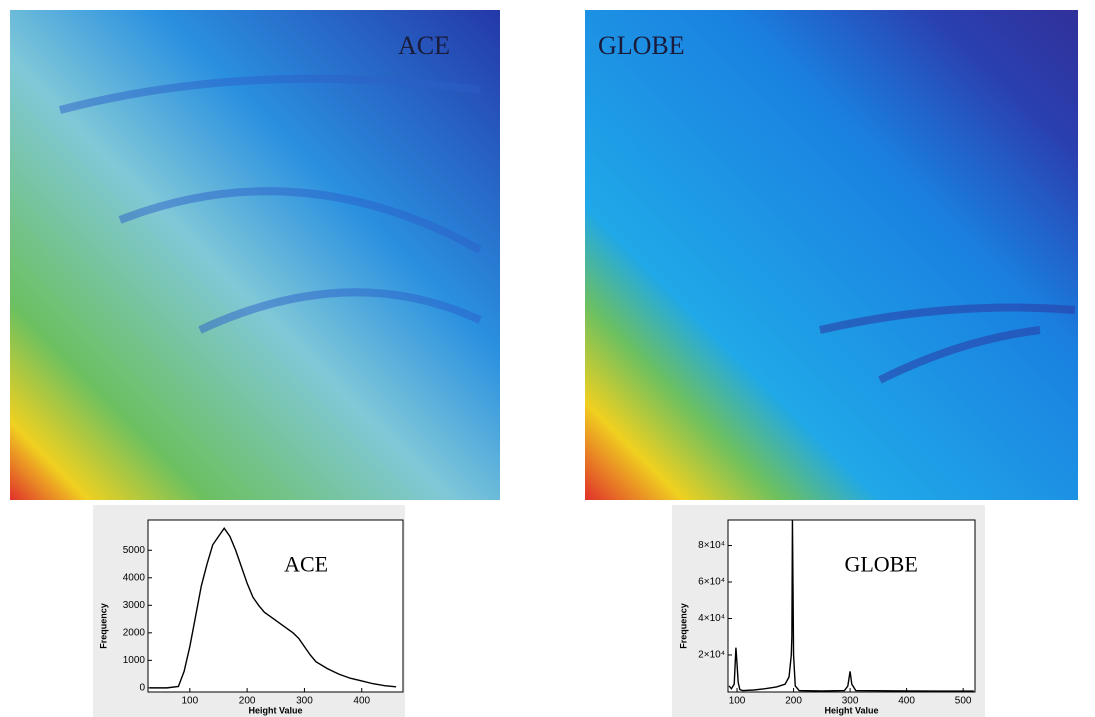 Image resolution: width=1095 pixels, height=717 pixels. What do you see at coordinates (711, 618) in the screenshot?
I see `y-tick-label: 4×10⁴` at bounding box center [711, 618].